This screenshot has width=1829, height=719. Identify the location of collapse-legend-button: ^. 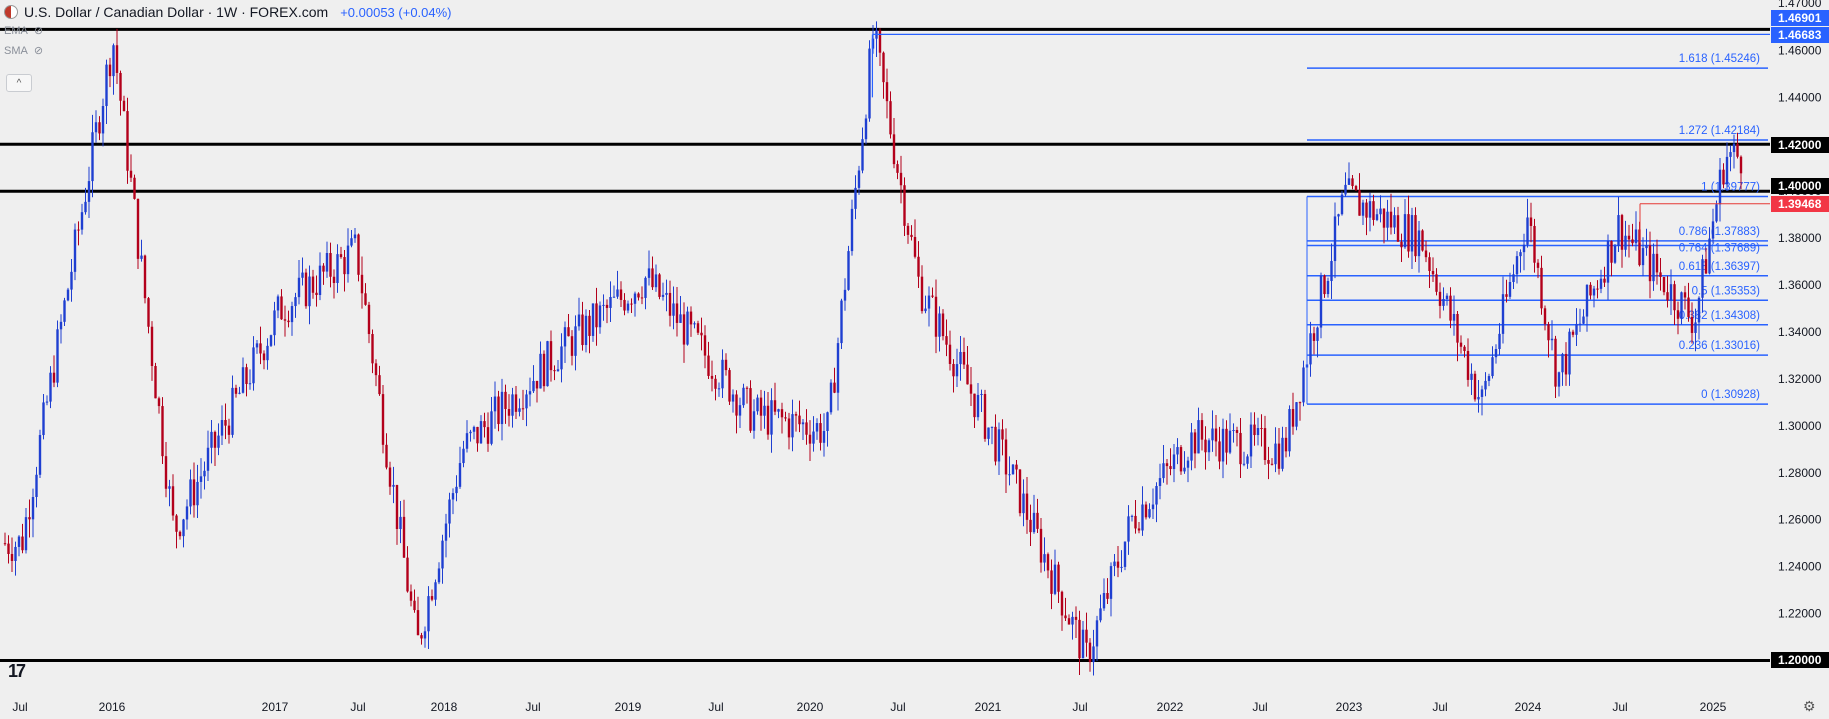
(19, 83).